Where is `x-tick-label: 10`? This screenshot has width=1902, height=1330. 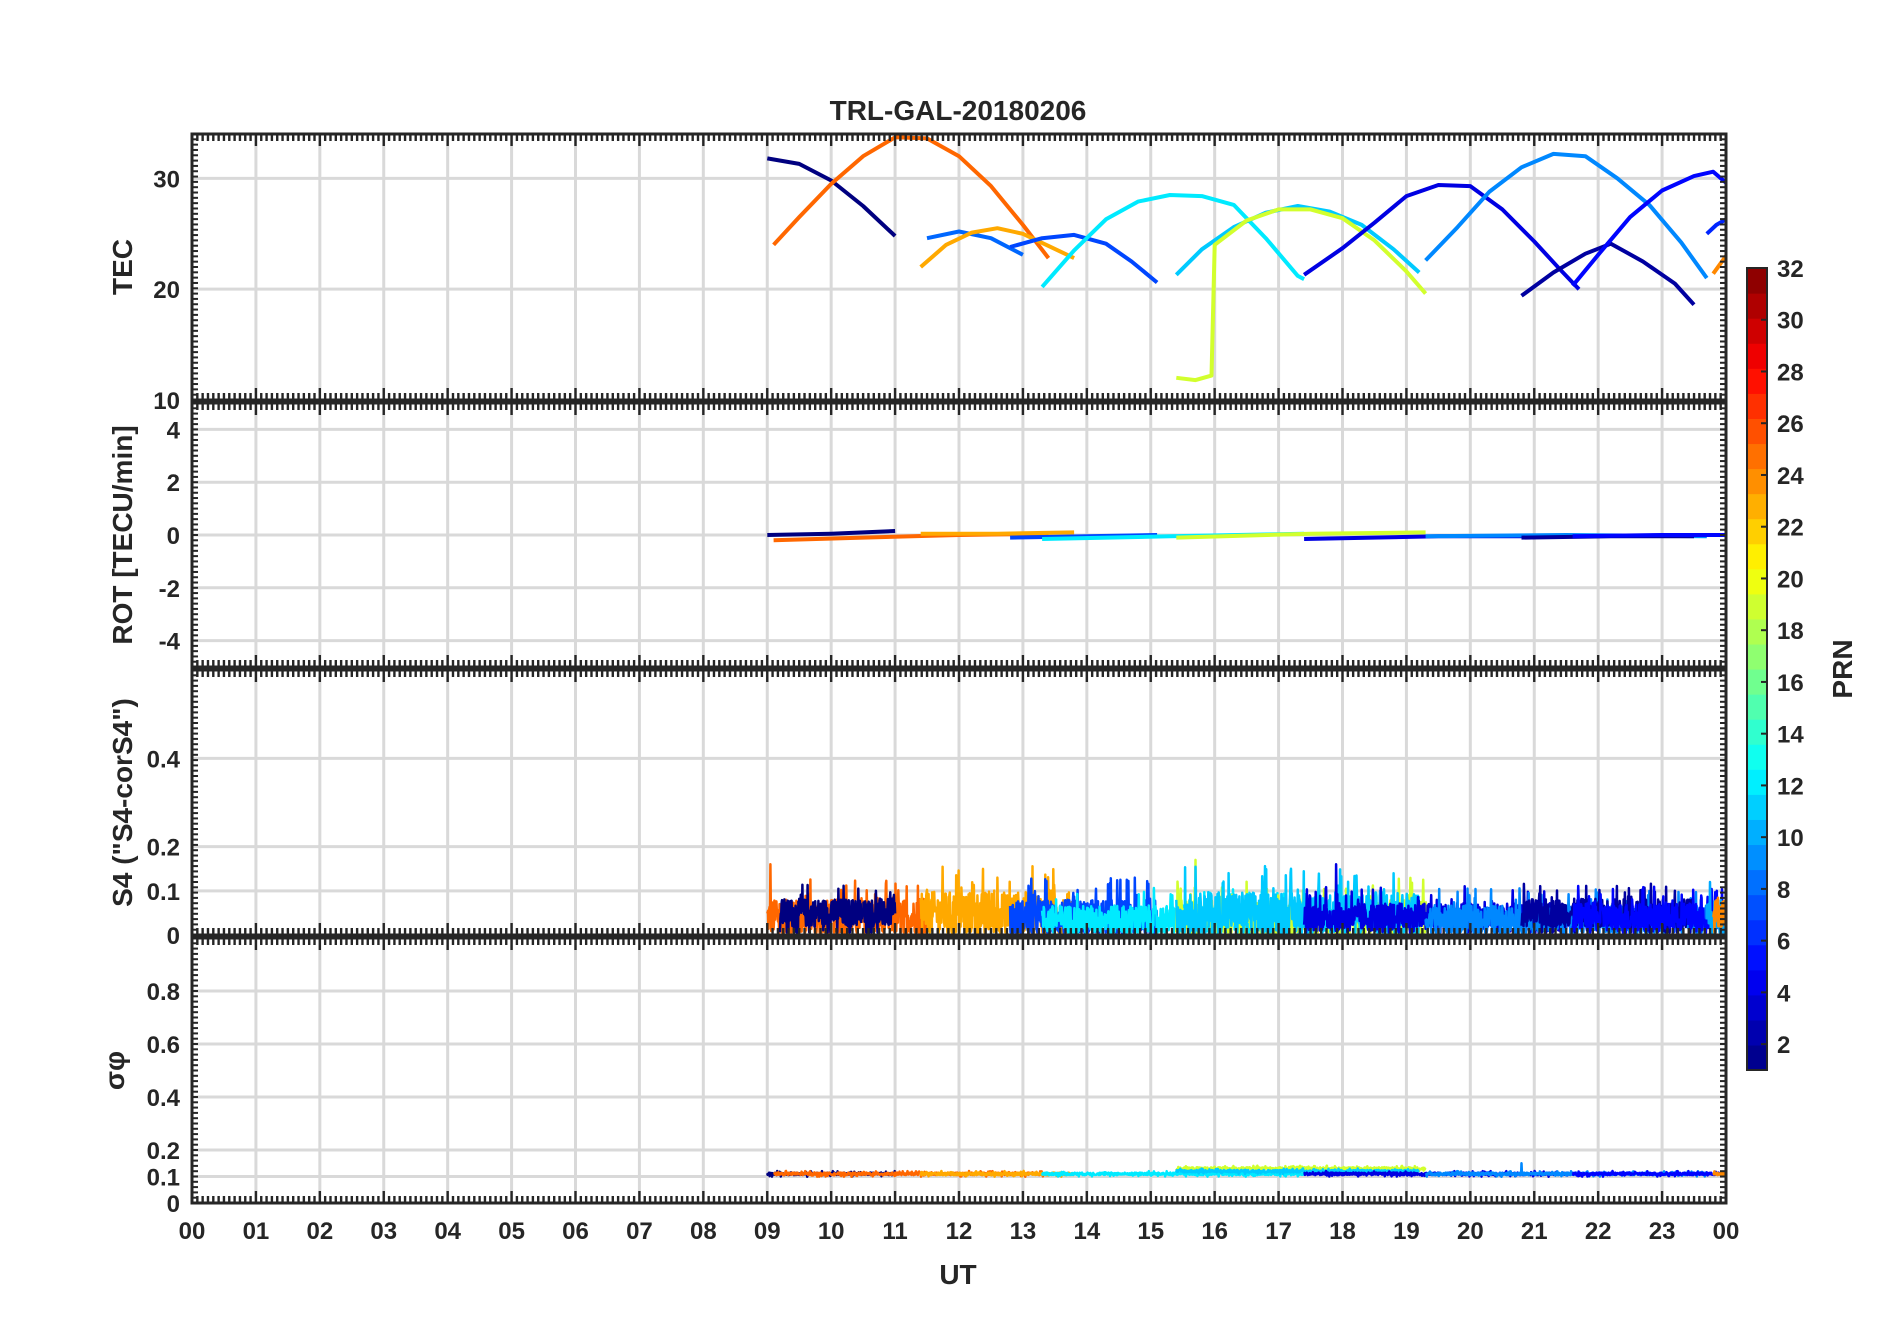
x-tick-label: 10 is located at coordinates (831, 1231).